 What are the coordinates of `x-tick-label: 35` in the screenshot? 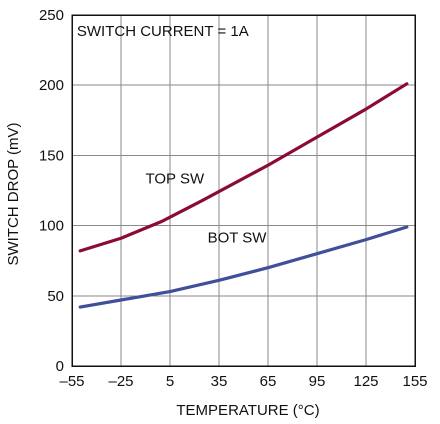 It's located at (219, 381).